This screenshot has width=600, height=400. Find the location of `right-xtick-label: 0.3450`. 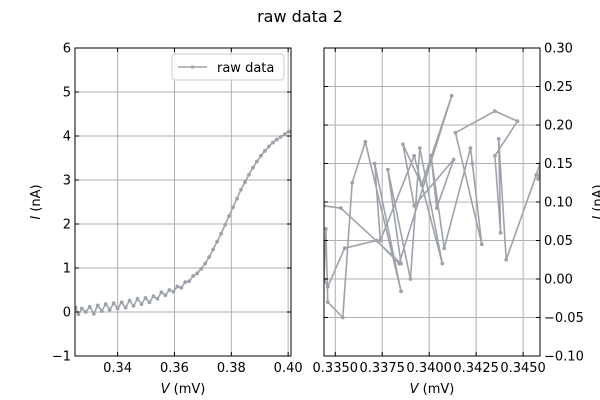

right-xtick-label: 0.3450 is located at coordinates (523, 368).